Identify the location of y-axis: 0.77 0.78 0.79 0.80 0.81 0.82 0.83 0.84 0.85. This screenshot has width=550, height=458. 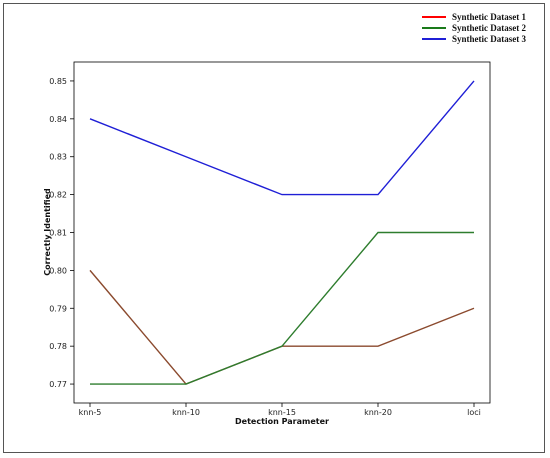
(61, 233).